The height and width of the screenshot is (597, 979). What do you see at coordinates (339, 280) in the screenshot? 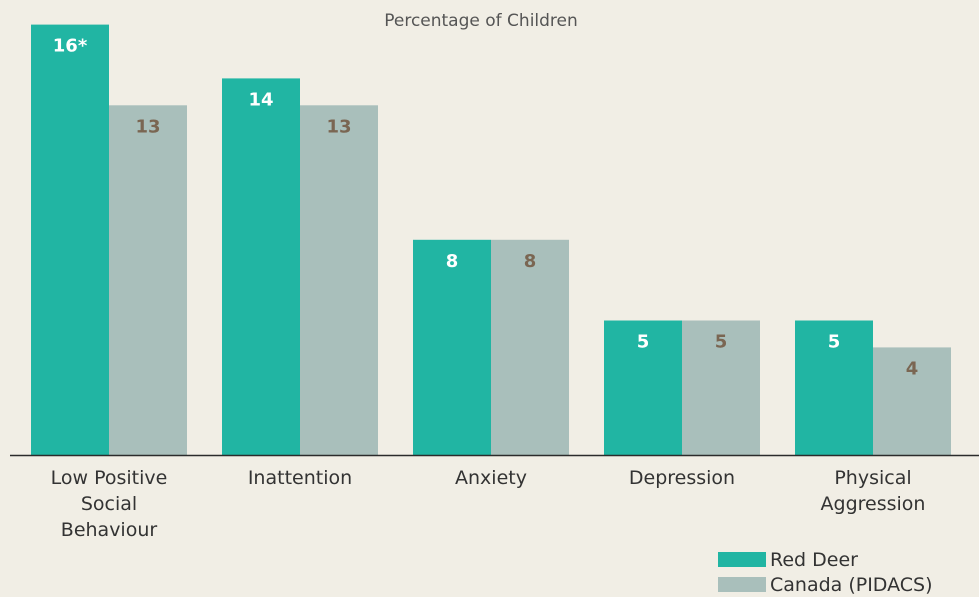
I see `bar-inattention-canada-pidacs` at bounding box center [339, 280].